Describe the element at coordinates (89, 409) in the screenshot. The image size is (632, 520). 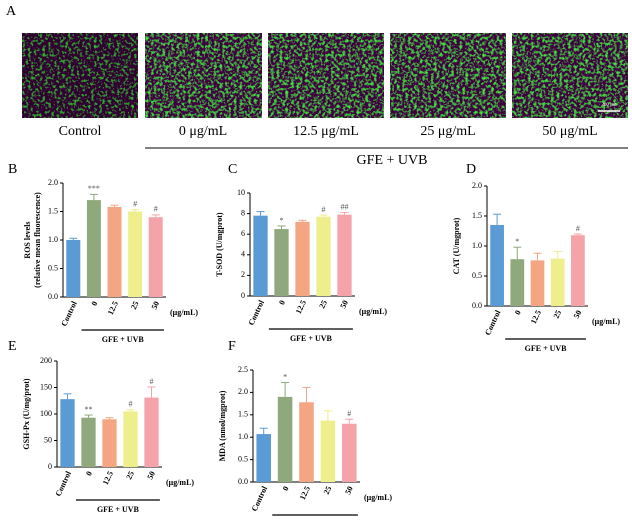
I see `significance: **` at that location.